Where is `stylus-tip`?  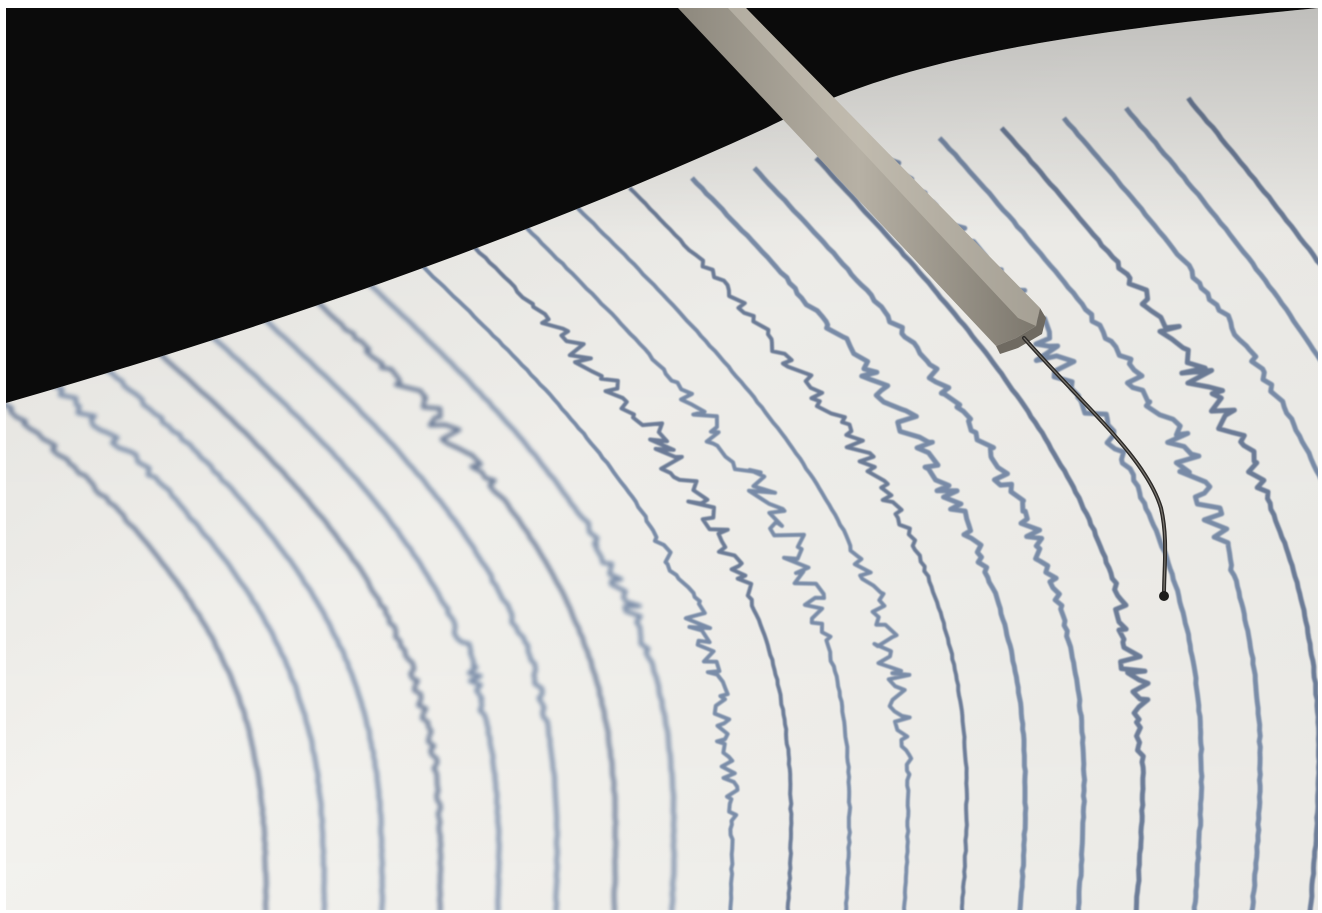 stylus-tip is located at coordinates (1164, 596).